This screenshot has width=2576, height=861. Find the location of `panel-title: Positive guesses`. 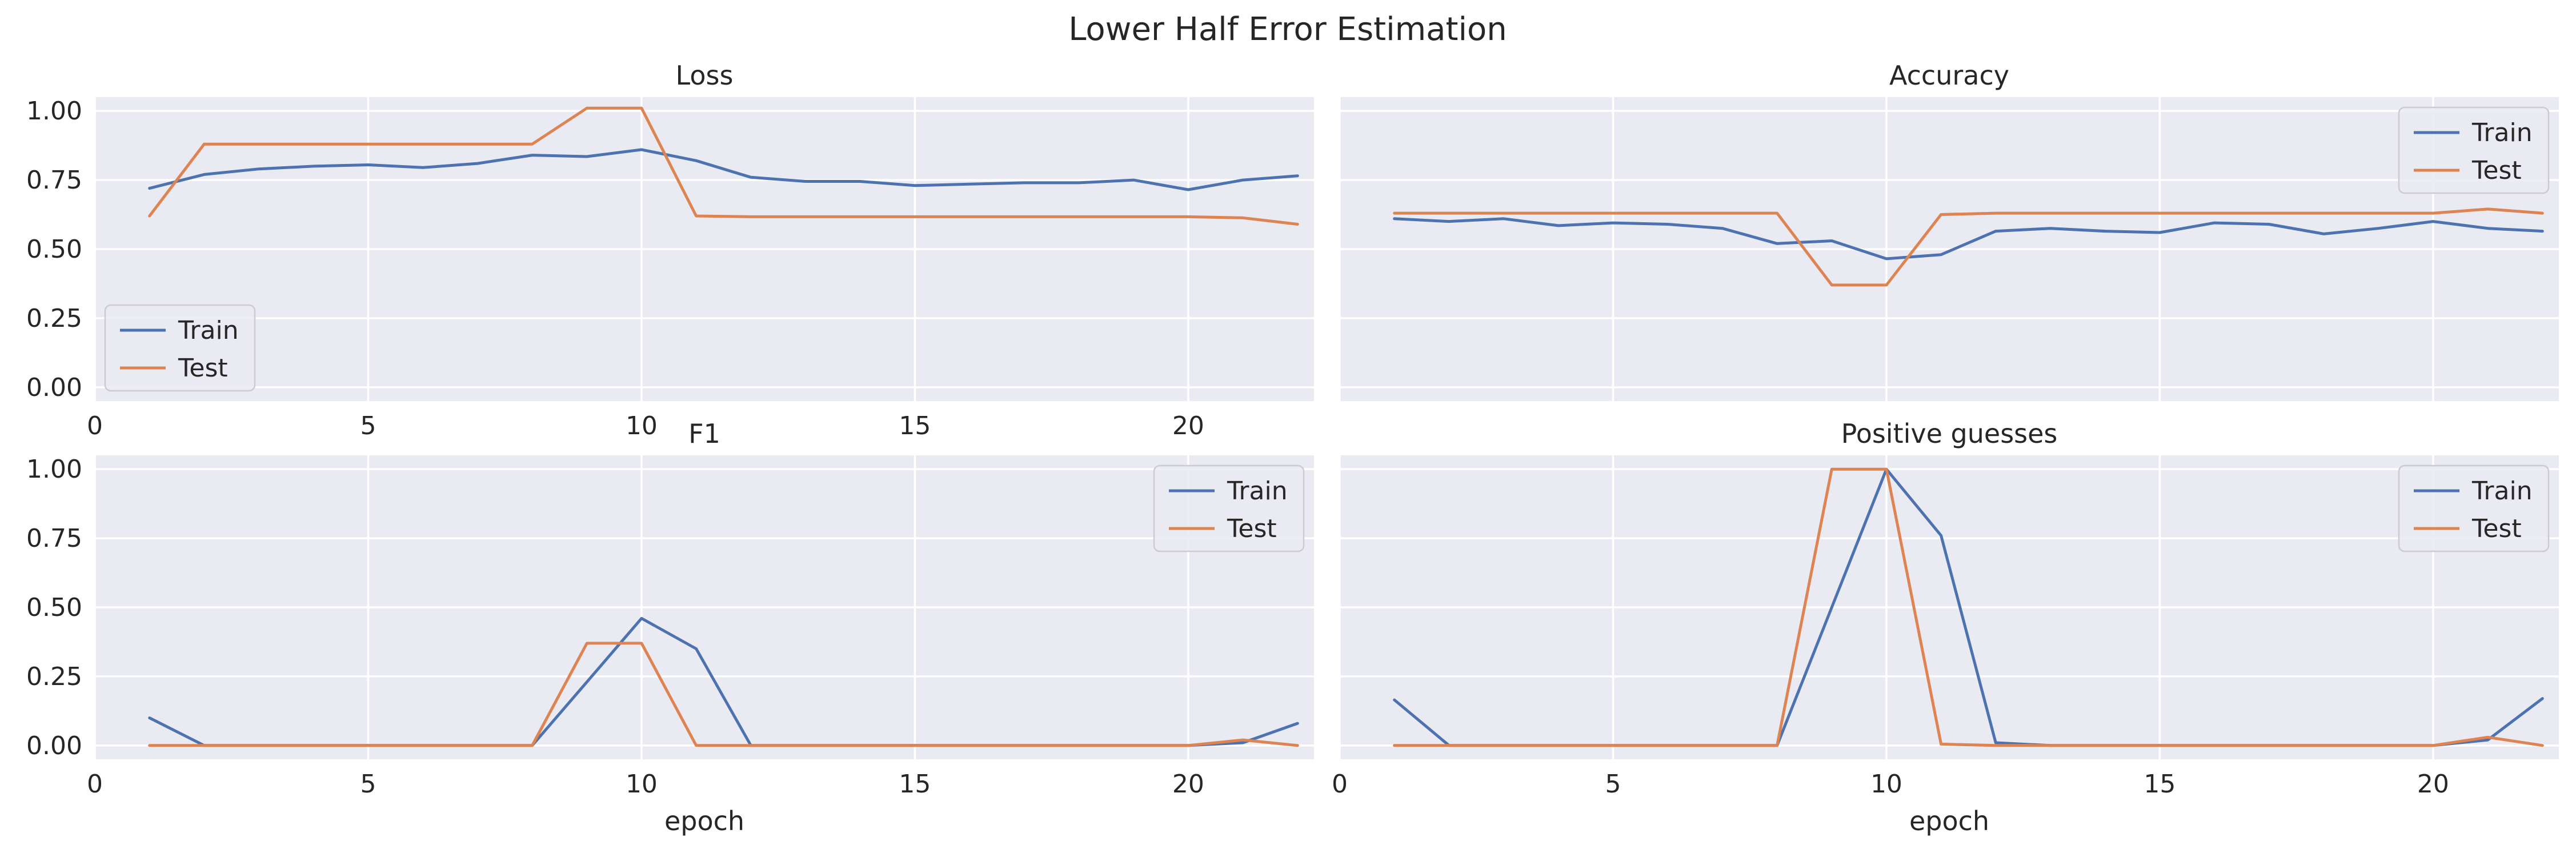

panel-title: Positive guesses is located at coordinates (1949, 433).